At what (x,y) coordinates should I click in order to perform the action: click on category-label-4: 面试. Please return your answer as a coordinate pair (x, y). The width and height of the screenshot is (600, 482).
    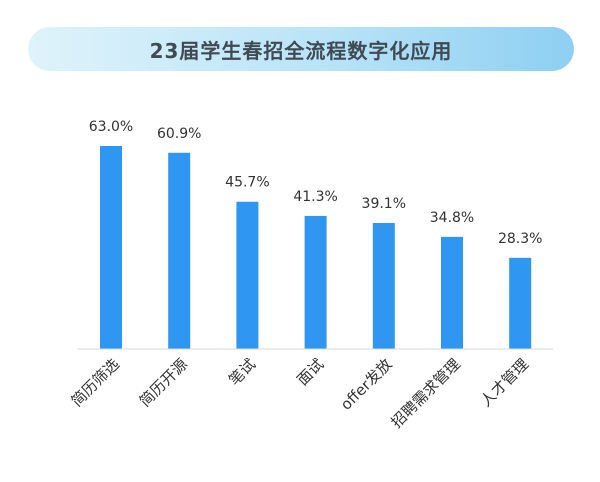
    Looking at the image, I should click on (310, 372).